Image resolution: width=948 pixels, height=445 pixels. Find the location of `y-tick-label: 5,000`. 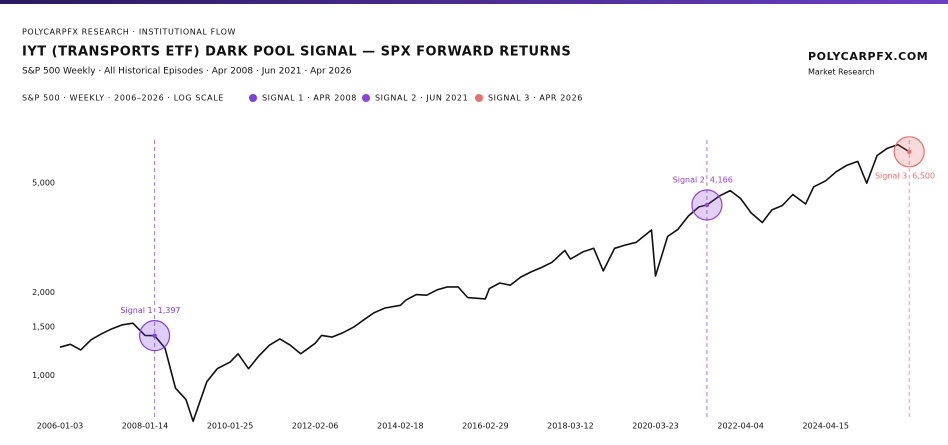

y-tick-label: 5,000 is located at coordinates (43, 183).